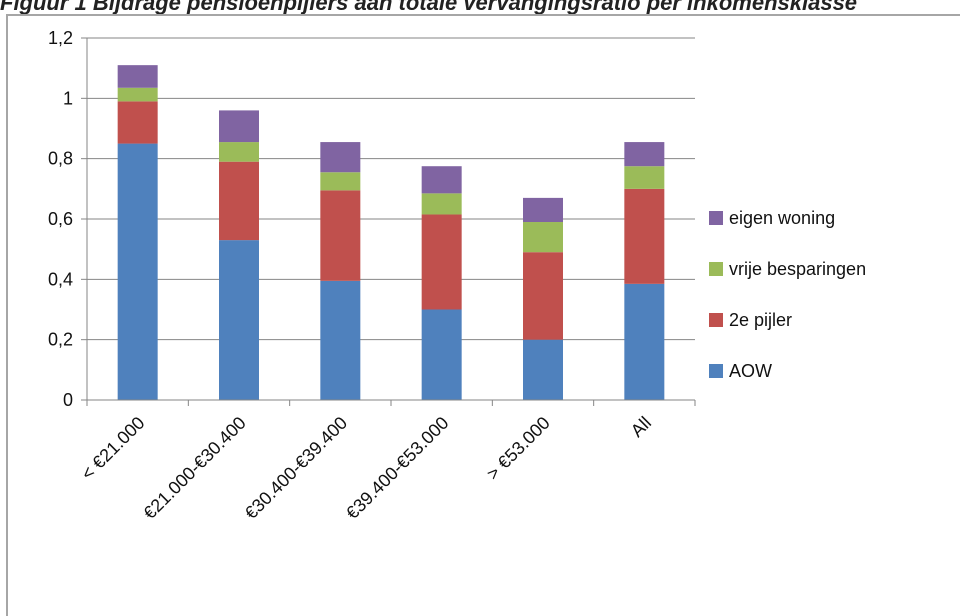 This screenshot has height=616, width=960. Describe the element at coordinates (60, 38) in the screenshot. I see `y-tick-label: 1,2` at that location.